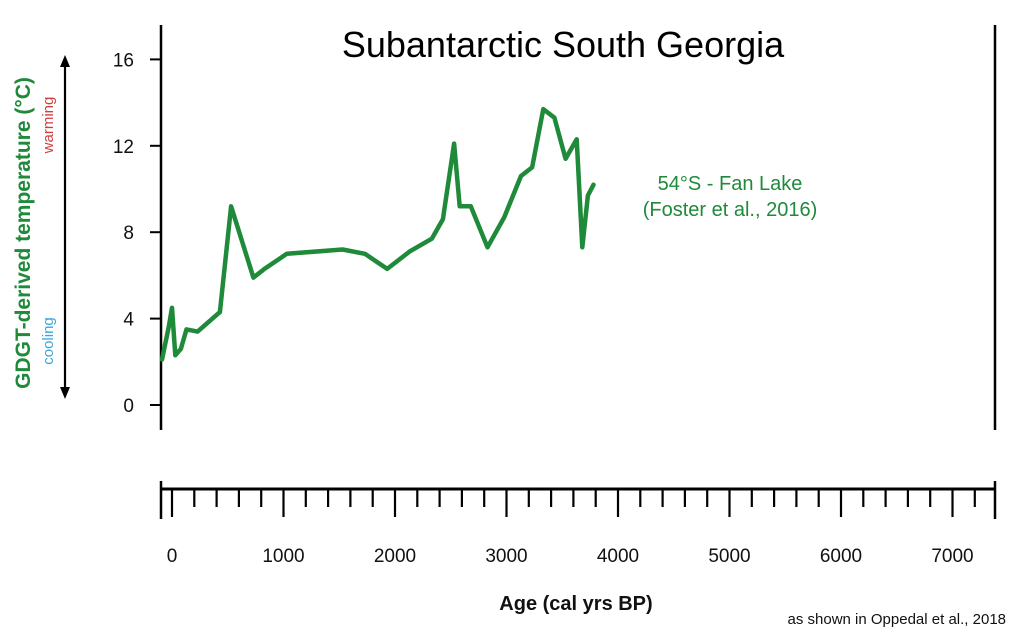  Describe the element at coordinates (123, 147) in the screenshot. I see `y-tick-label: 12` at that location.